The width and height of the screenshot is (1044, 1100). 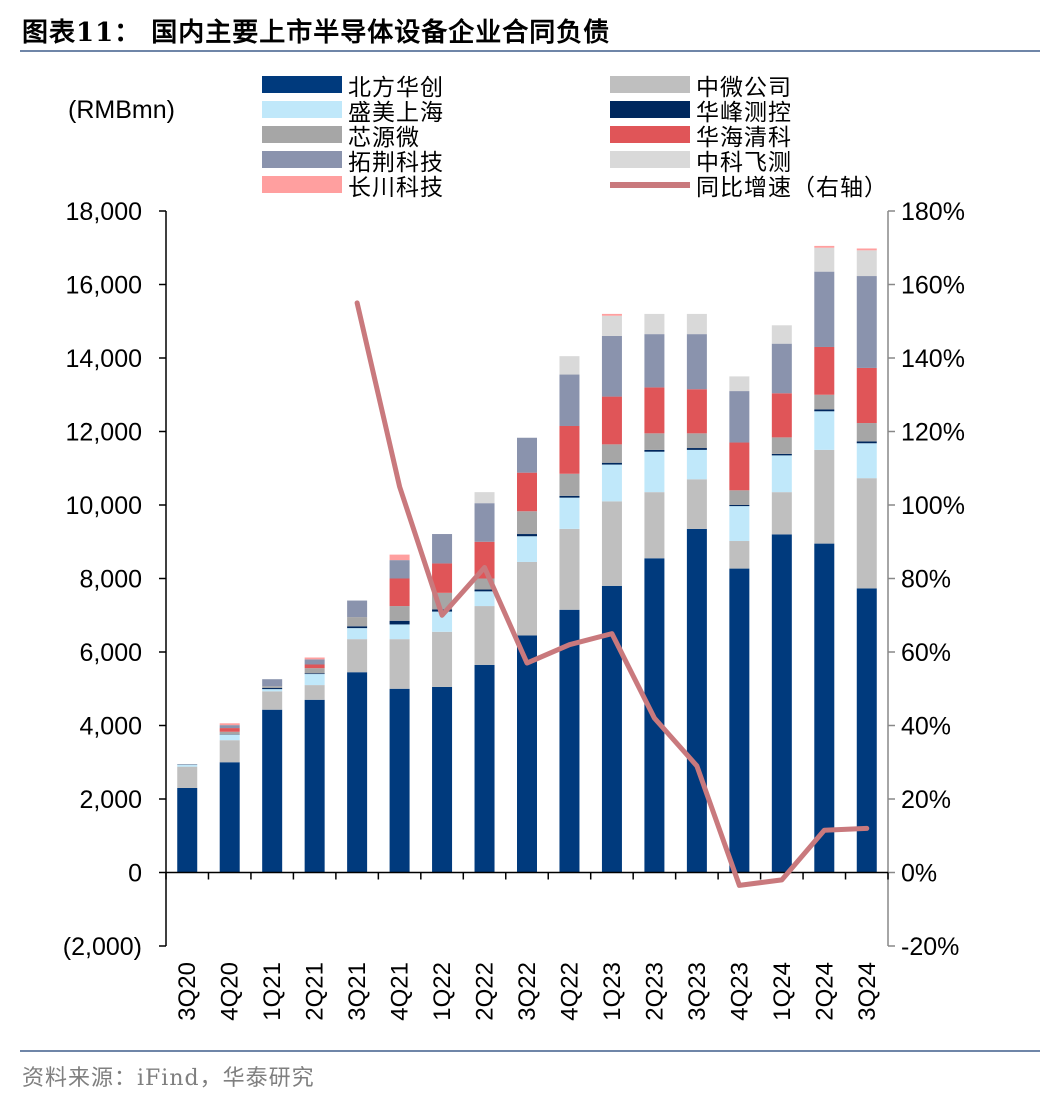 I want to click on category-label: 3Q21, so click(x=357, y=991).